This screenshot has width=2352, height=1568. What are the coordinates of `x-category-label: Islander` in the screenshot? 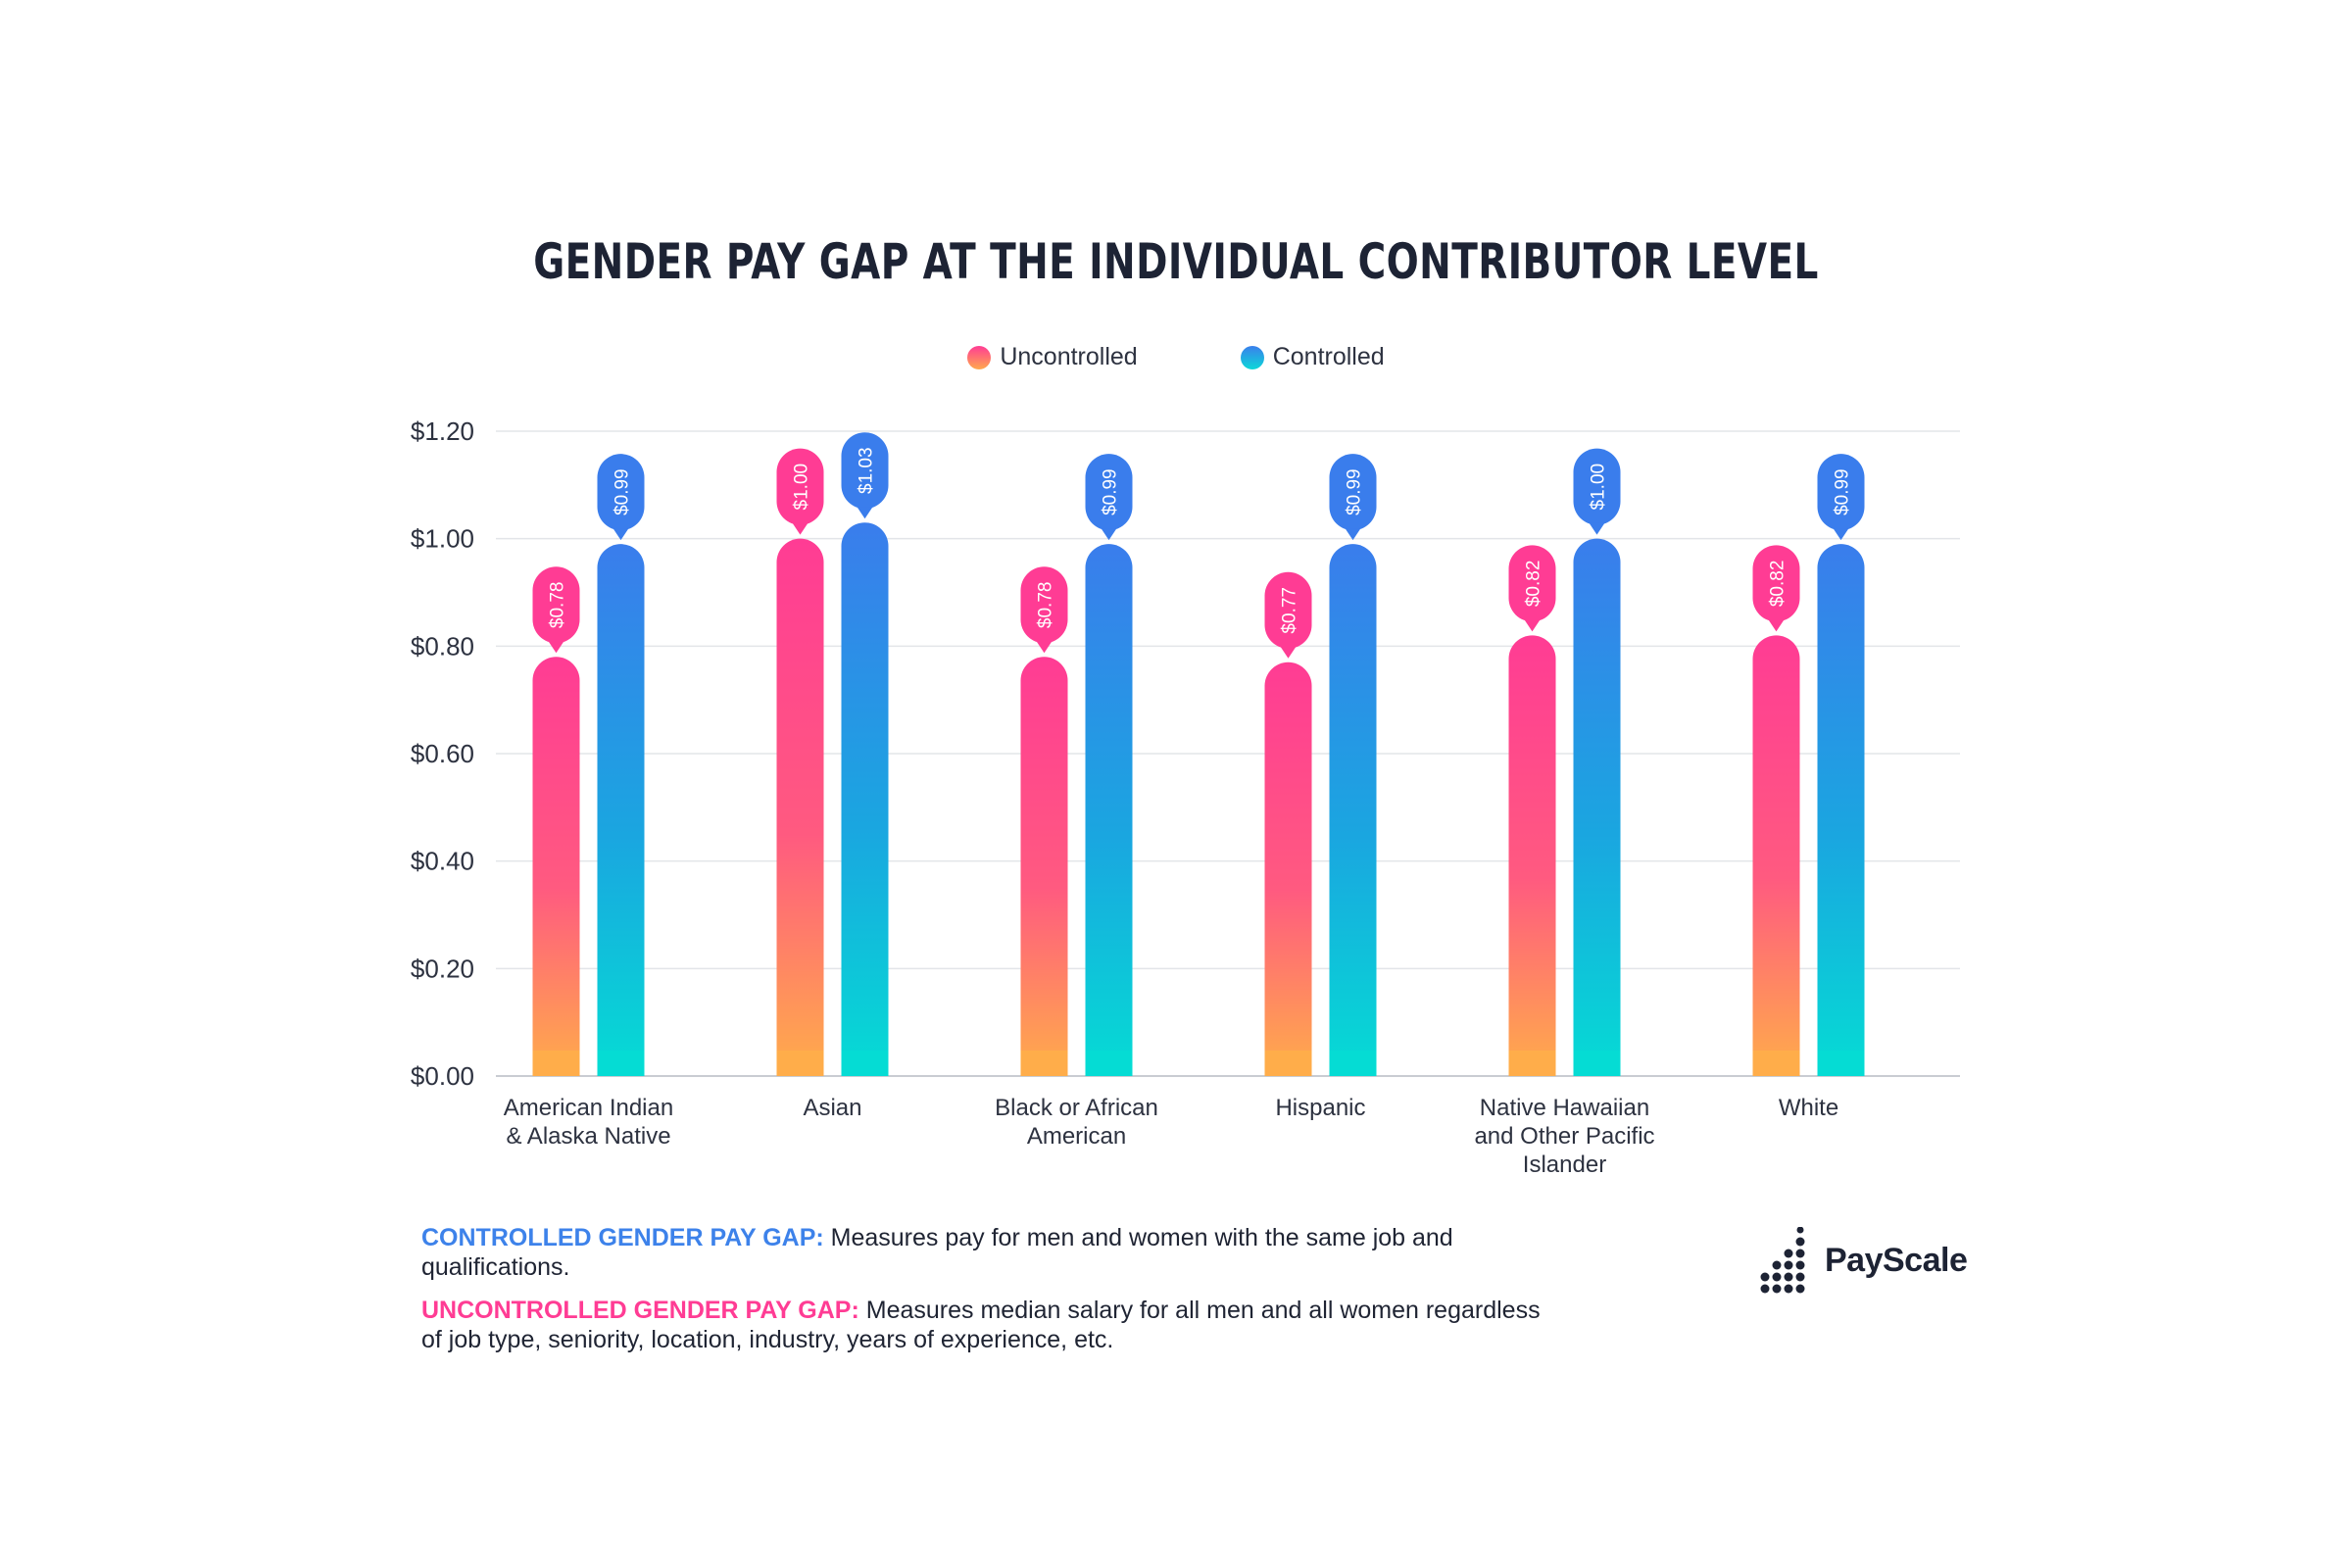 It's located at (1564, 1165).